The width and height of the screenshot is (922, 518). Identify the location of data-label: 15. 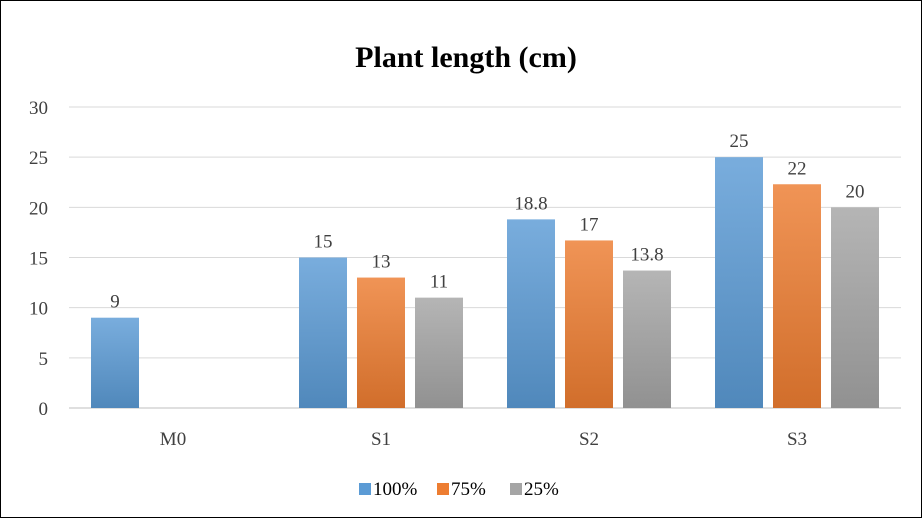
(323, 242).